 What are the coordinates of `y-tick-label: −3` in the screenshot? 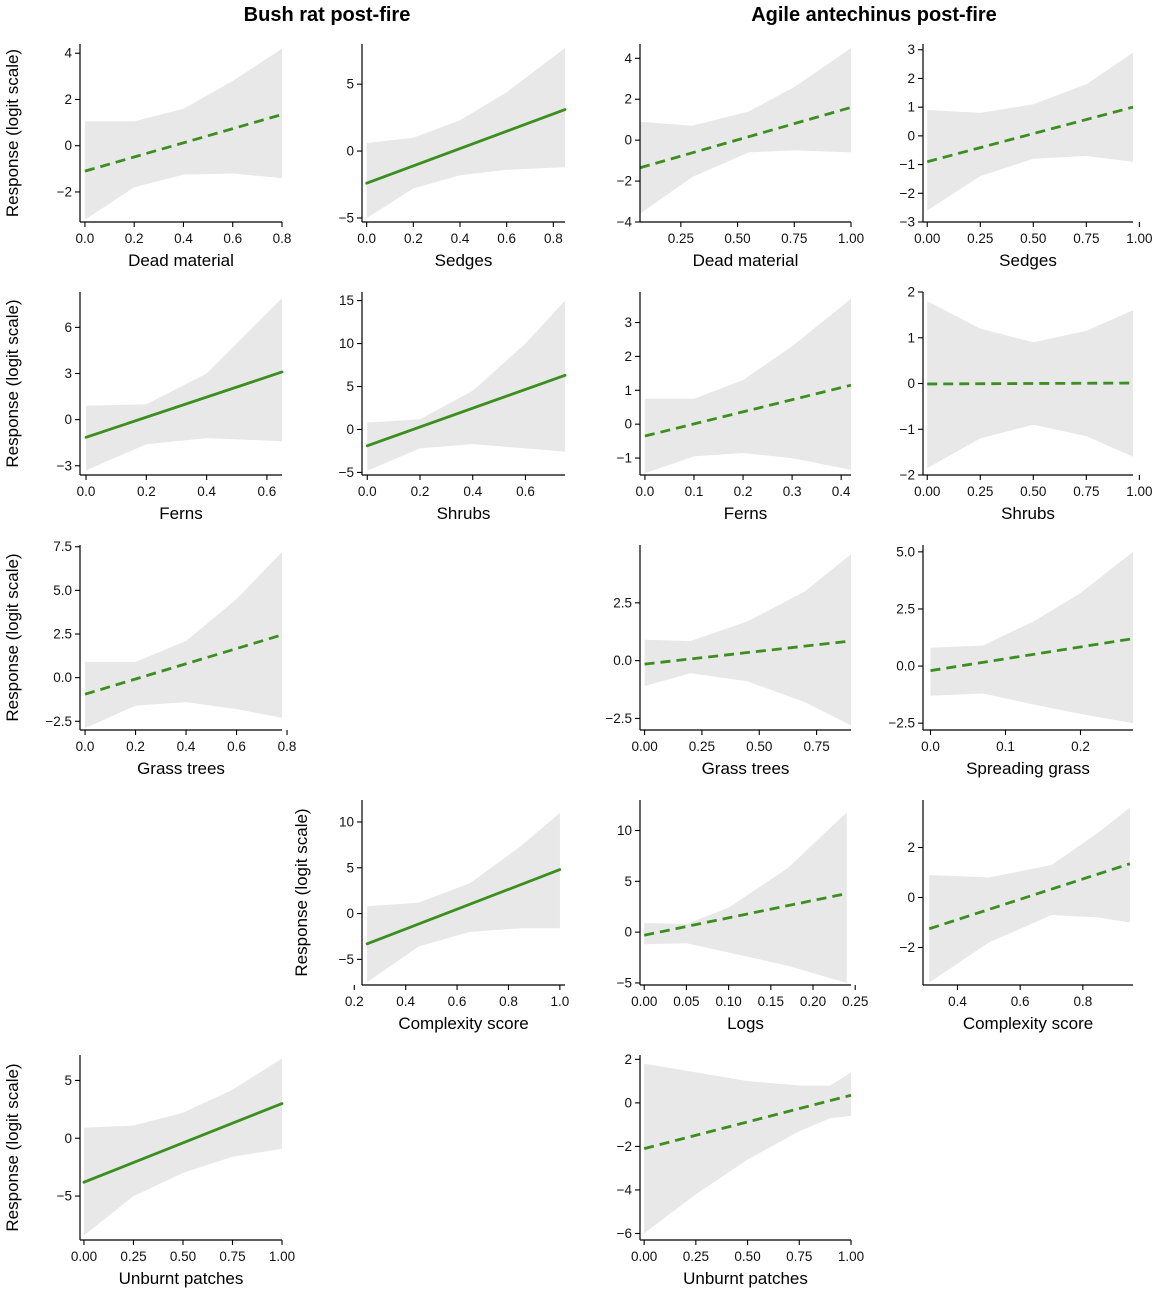 It's located at (64, 465).